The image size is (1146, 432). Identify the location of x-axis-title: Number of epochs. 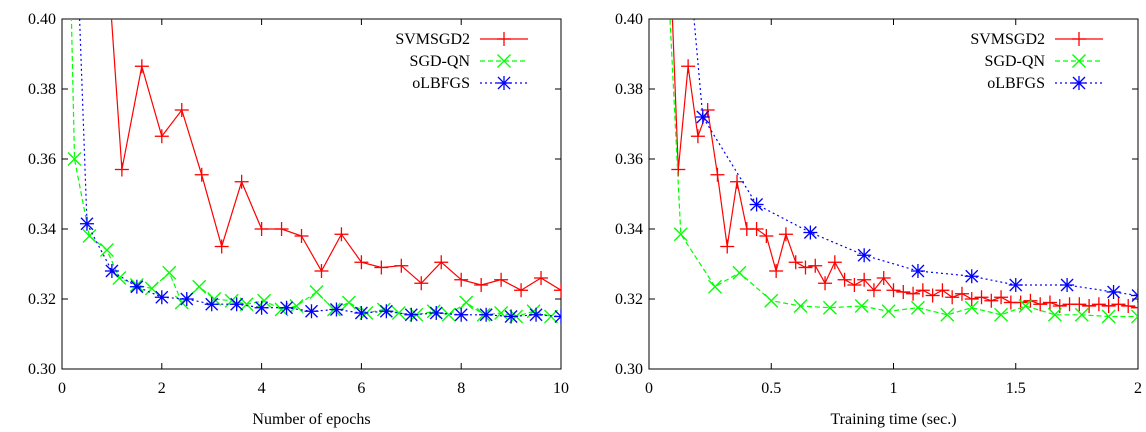
(311, 419).